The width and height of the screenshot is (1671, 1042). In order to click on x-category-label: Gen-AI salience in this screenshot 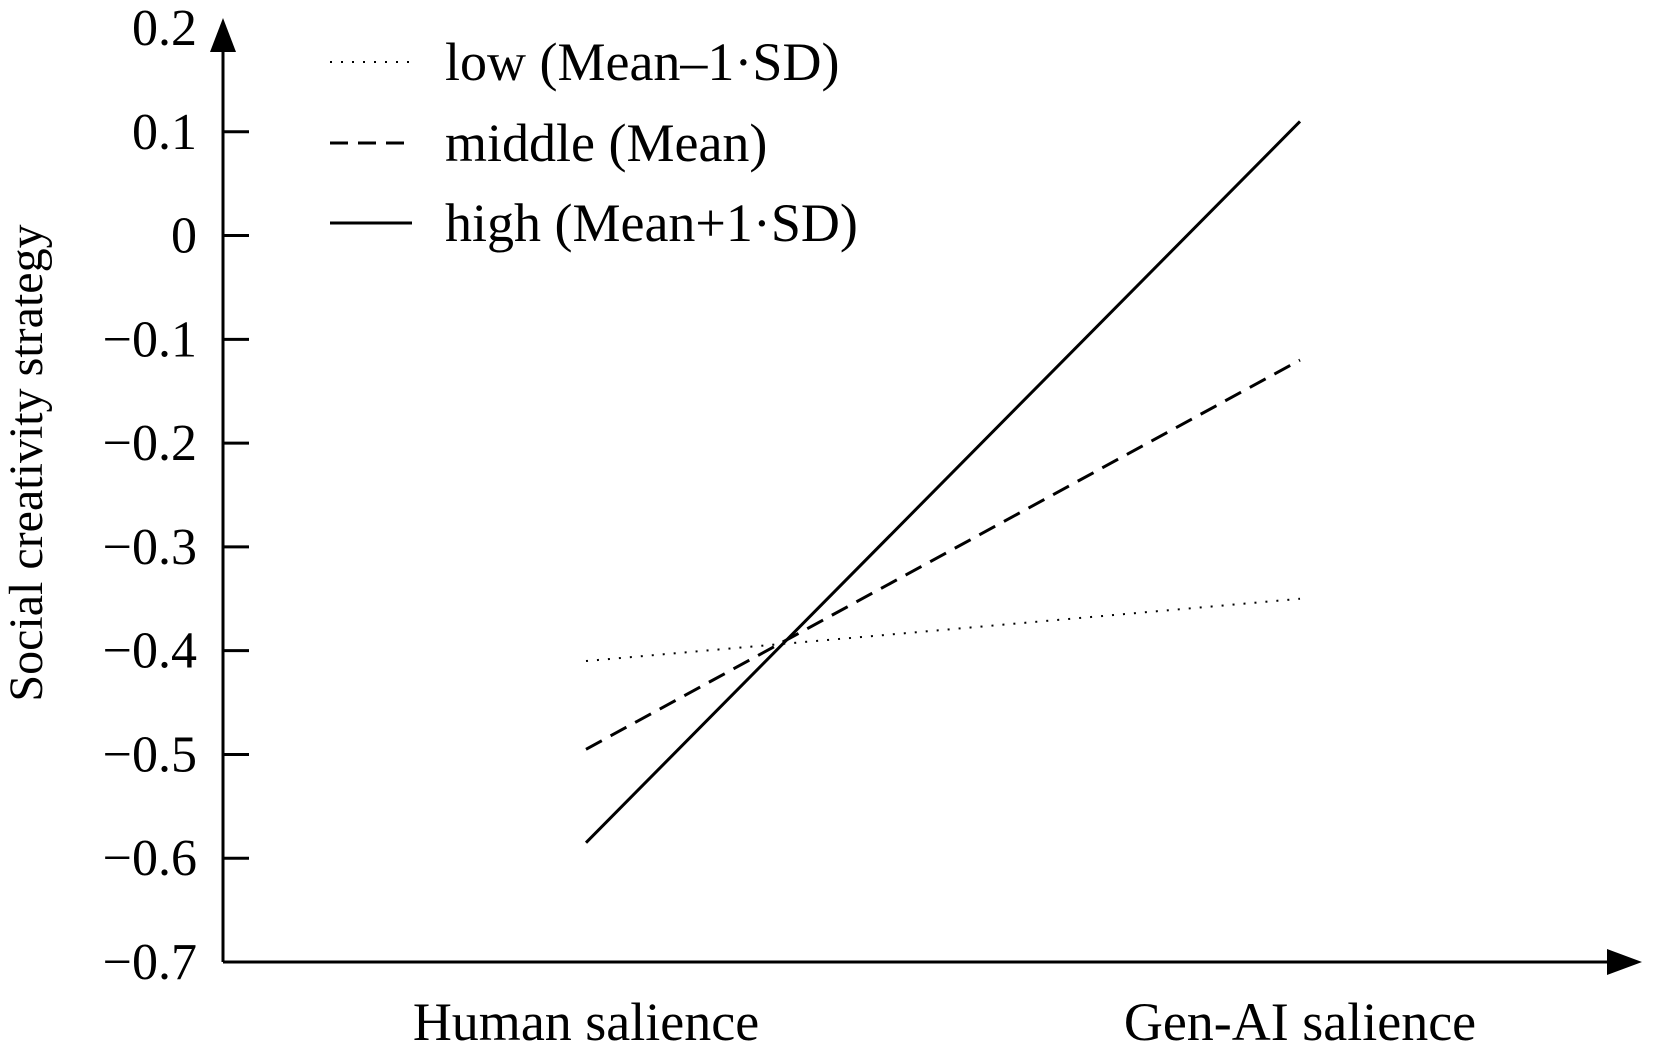, I will do `click(1300, 1017)`.